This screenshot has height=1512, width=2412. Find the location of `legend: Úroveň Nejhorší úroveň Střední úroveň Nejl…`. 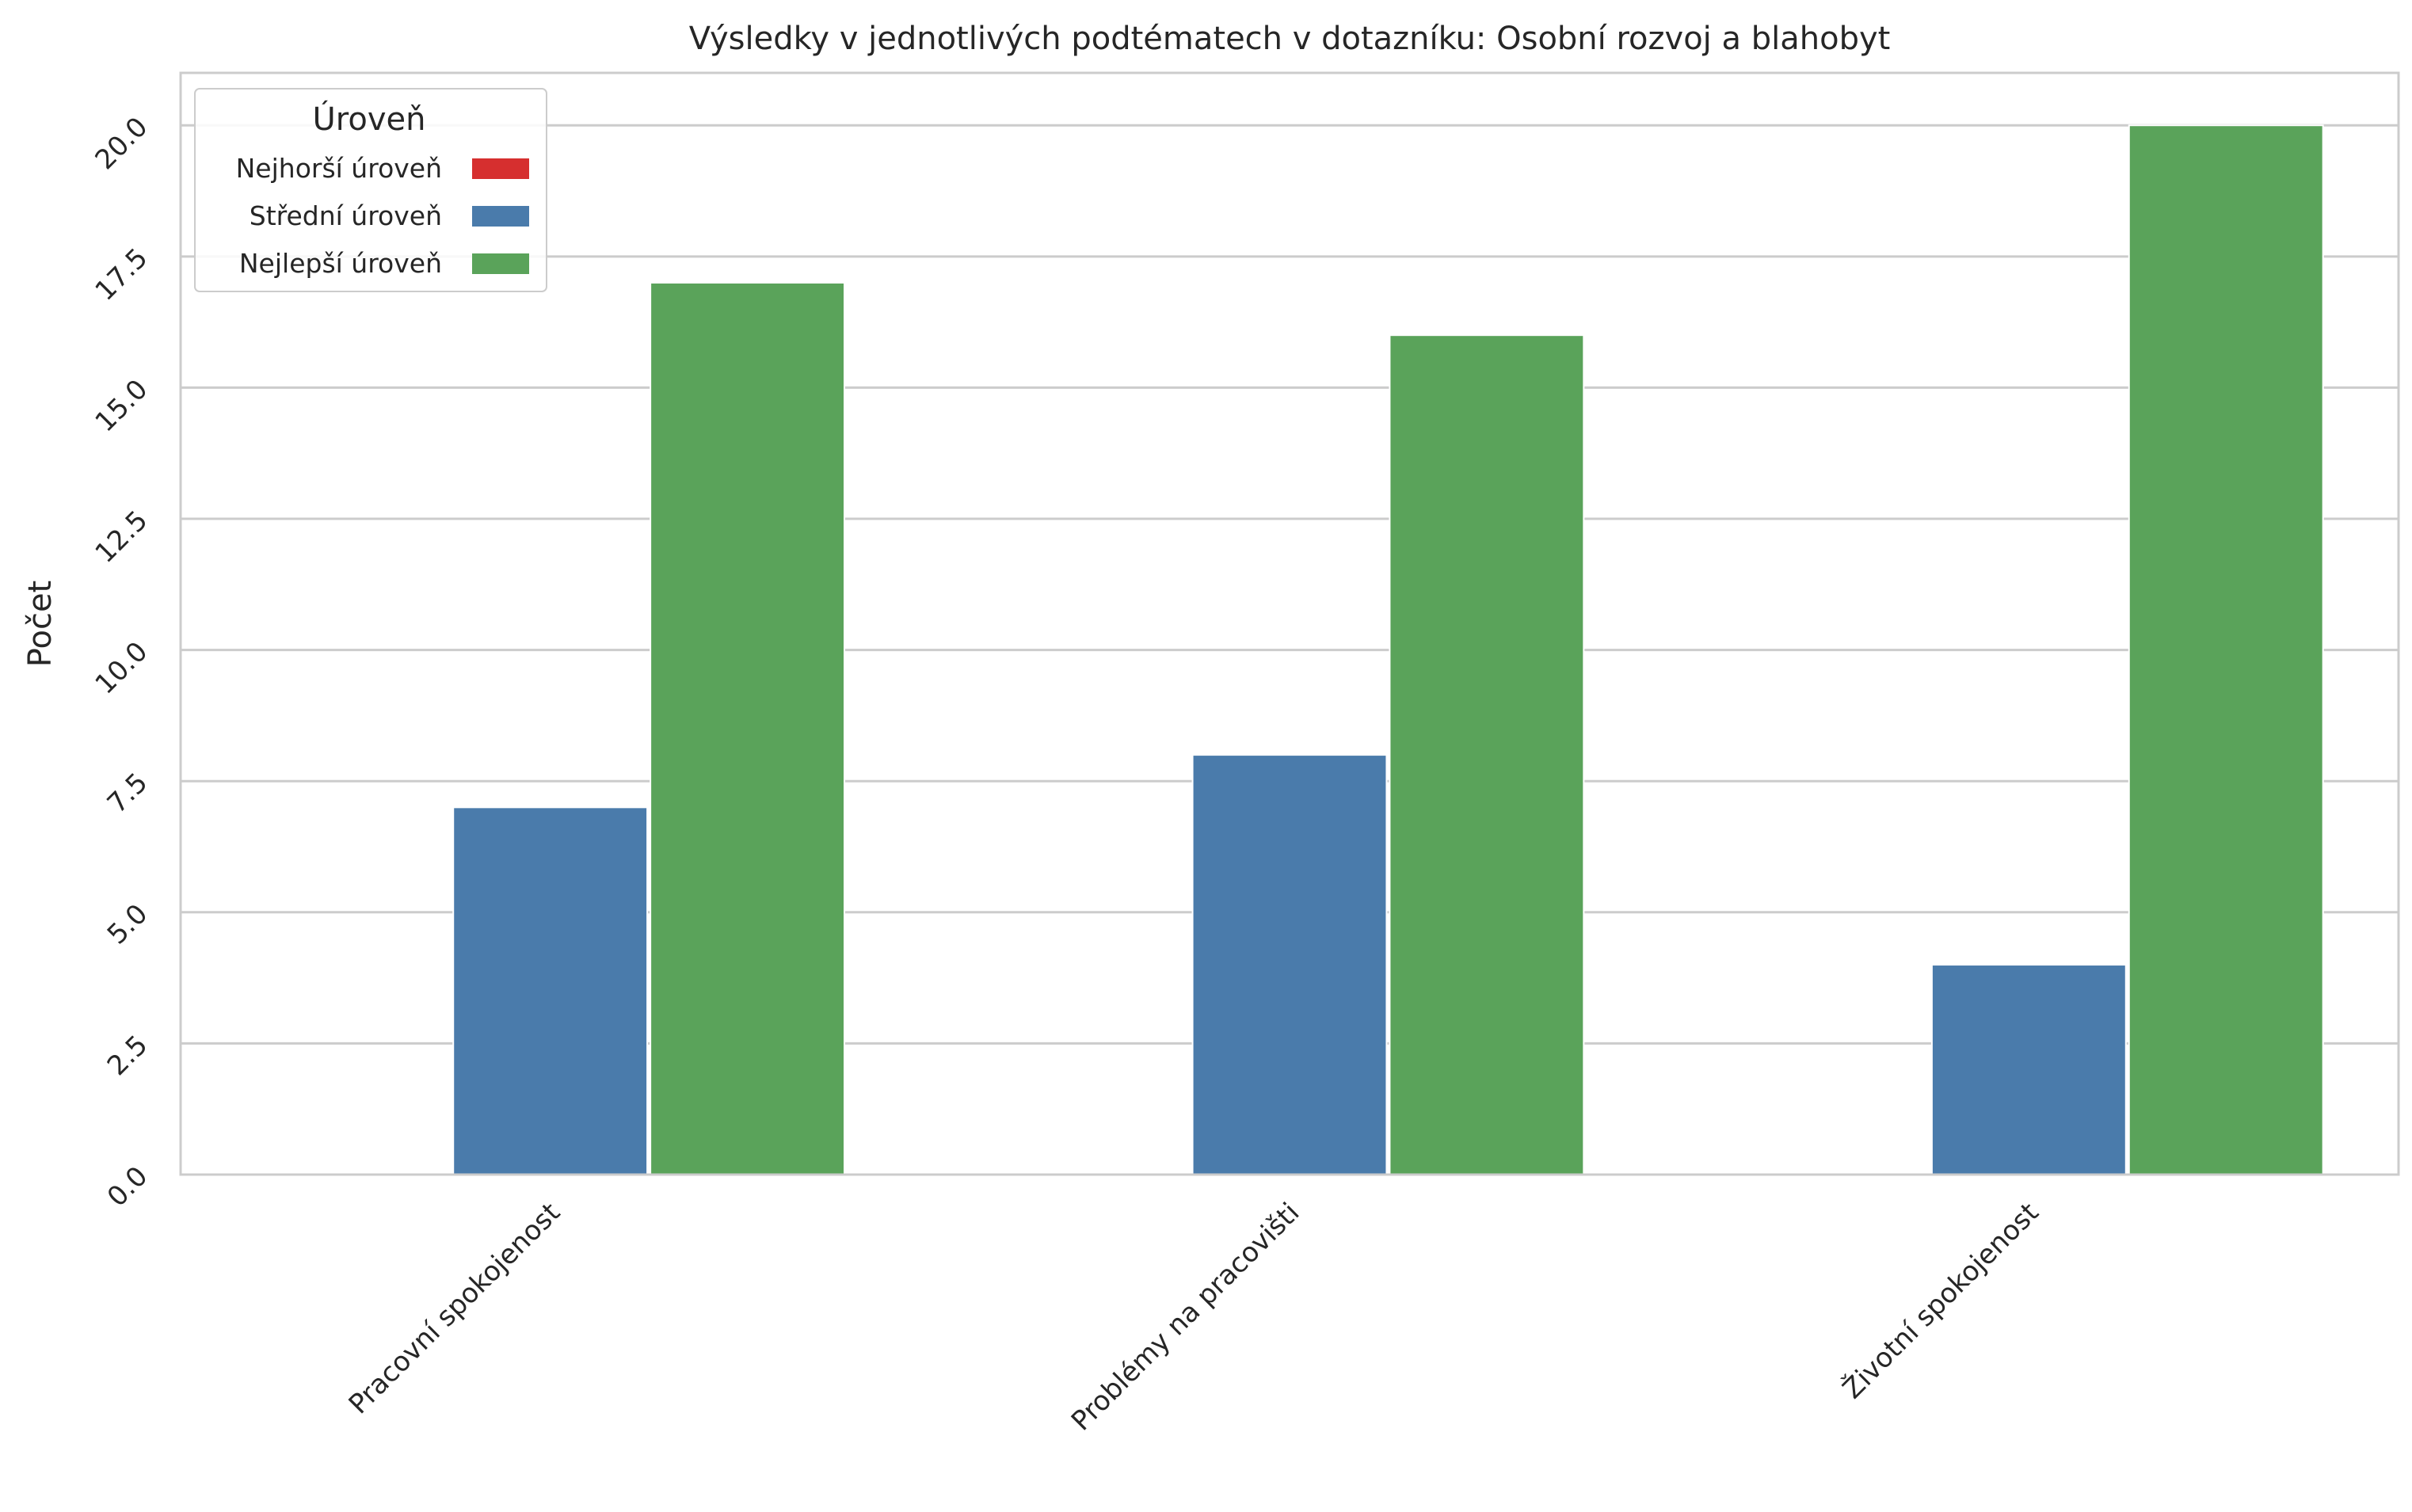

legend: Úroveň Nejhorší úroveň Střední úroveň Nejl… is located at coordinates (370, 190).